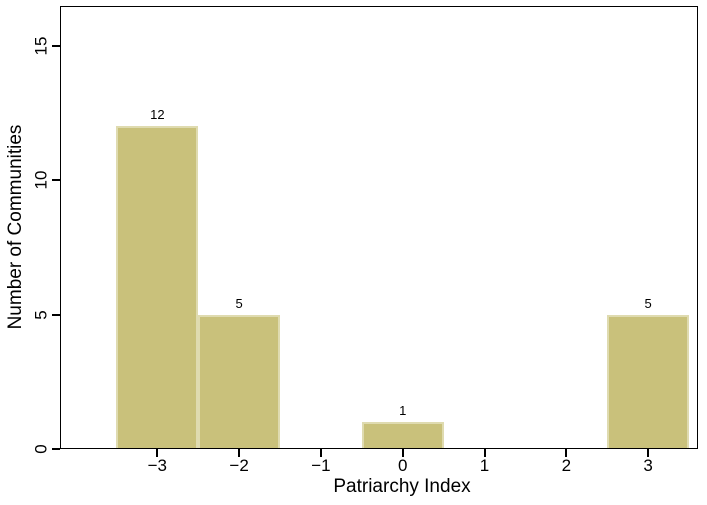  I want to click on x-axis-tick-label: 0, so click(402, 465).